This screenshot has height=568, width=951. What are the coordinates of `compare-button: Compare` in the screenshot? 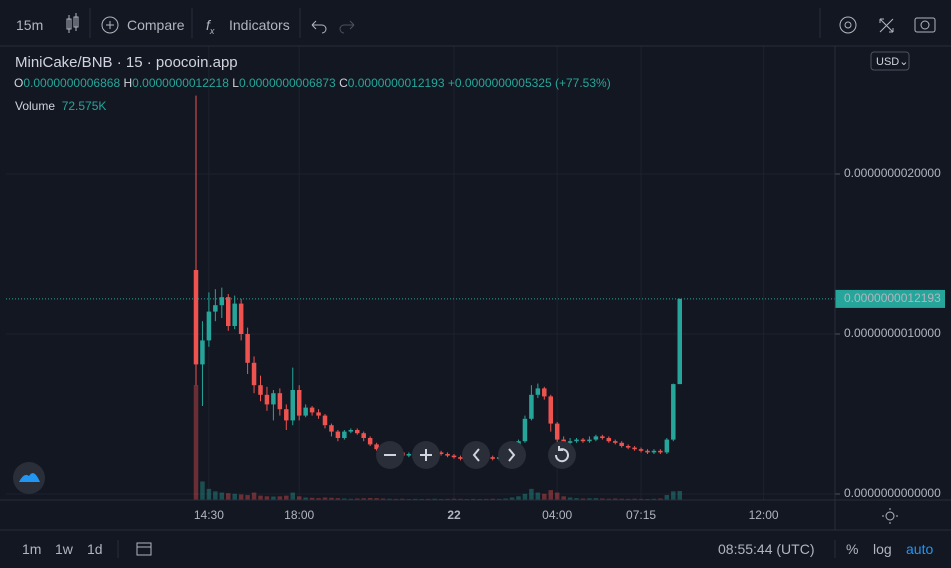 It's located at (156, 25).